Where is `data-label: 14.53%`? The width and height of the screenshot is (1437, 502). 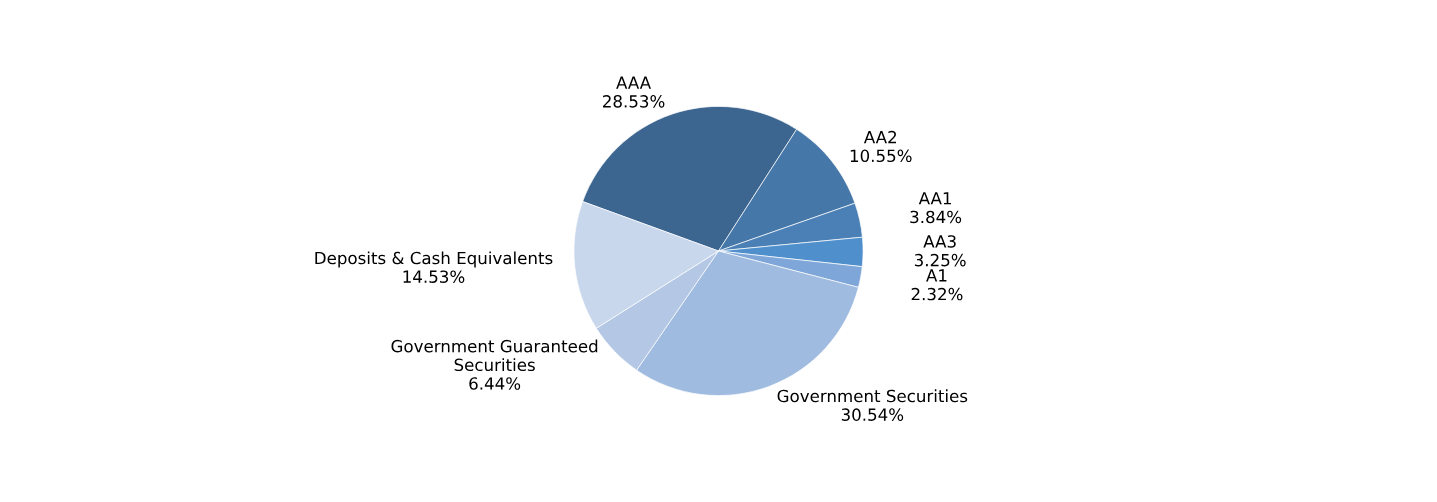
data-label: 14.53% is located at coordinates (434, 276).